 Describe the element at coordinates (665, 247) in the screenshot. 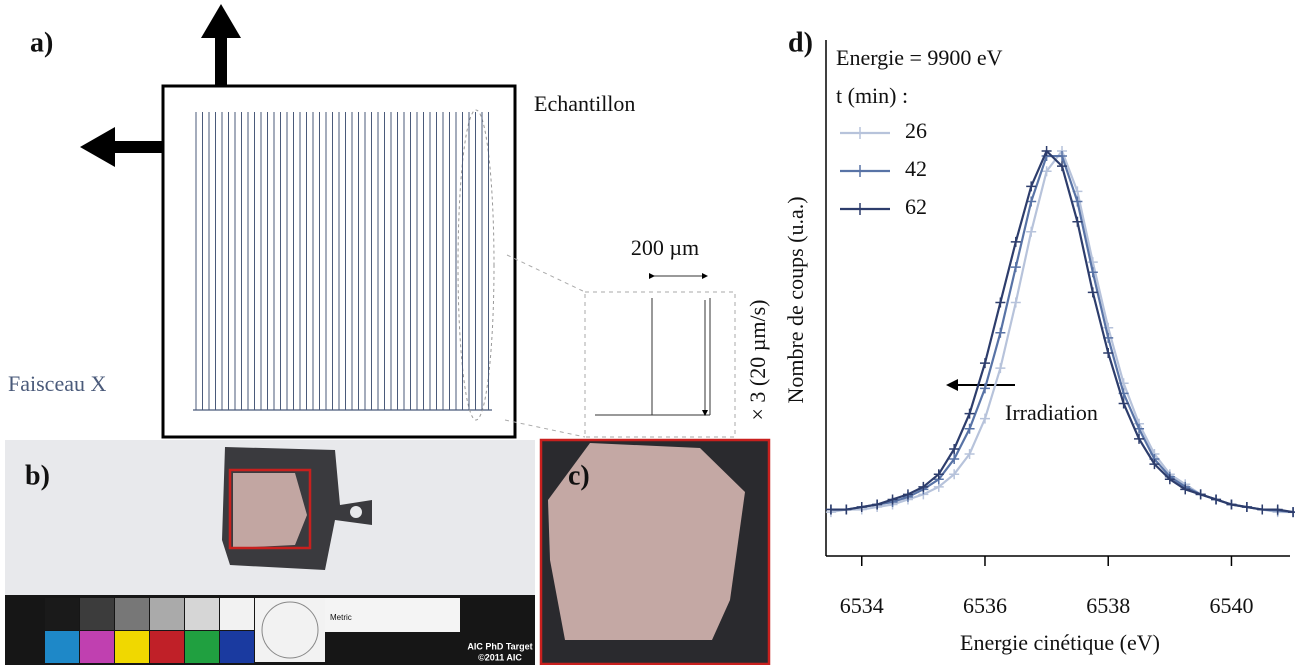

I see `step-label: 200 µm` at that location.